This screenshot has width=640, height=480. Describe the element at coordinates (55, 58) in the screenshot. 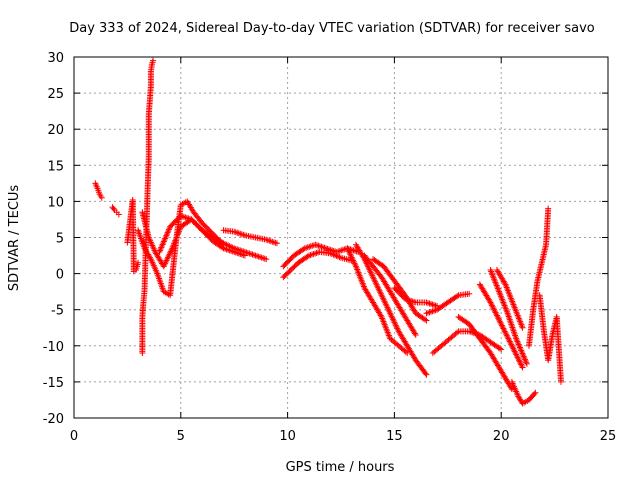

I see `y-tick-label: 30` at that location.